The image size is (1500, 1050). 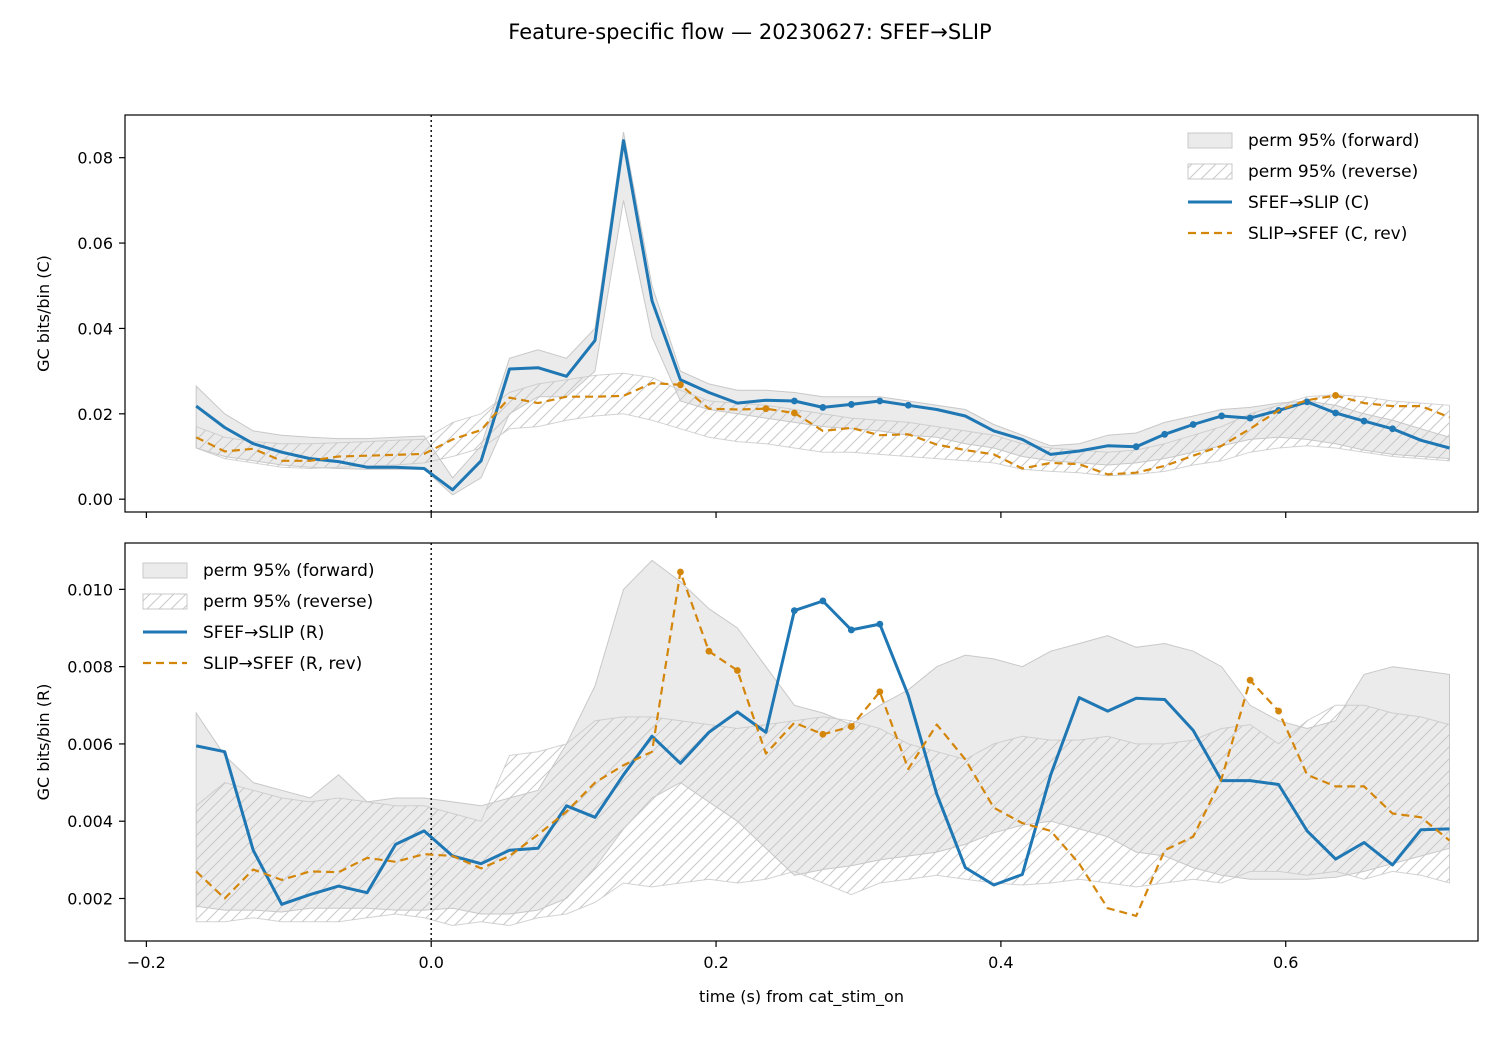 What do you see at coordinates (95, 414) in the screenshot?
I see `y-tick-label: 0.02` at bounding box center [95, 414].